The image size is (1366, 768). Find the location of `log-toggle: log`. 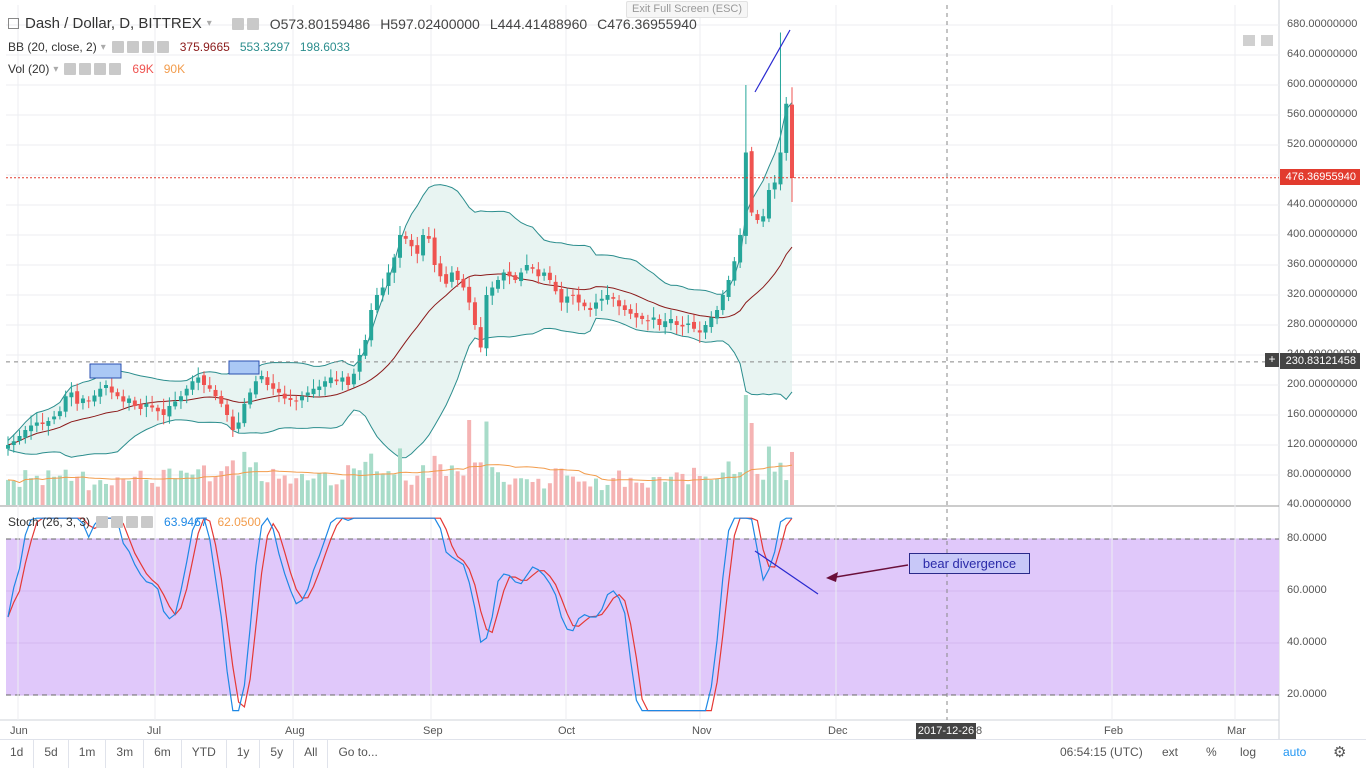

log-toggle: log is located at coordinates (1248, 752).